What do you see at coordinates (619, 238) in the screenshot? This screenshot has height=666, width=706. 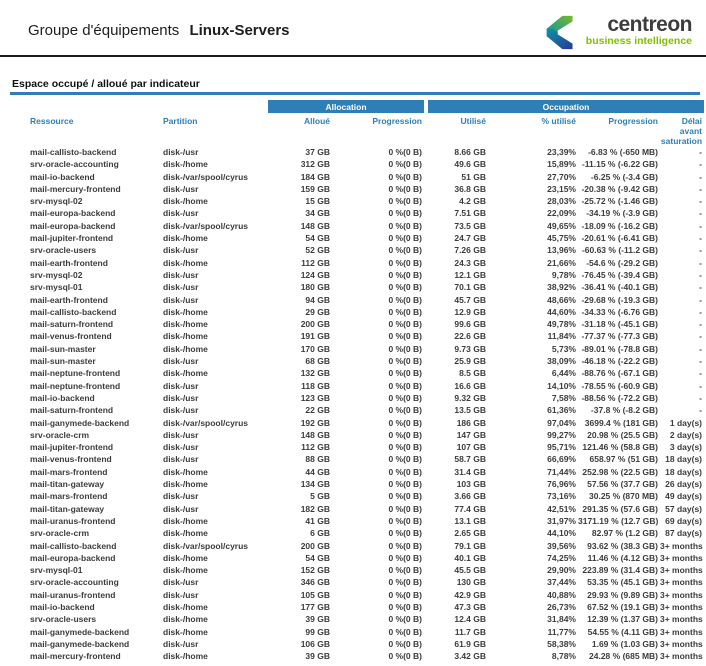 I see `cell-occupation-progression: -20.61 % (-6.41 GB)` at bounding box center [619, 238].